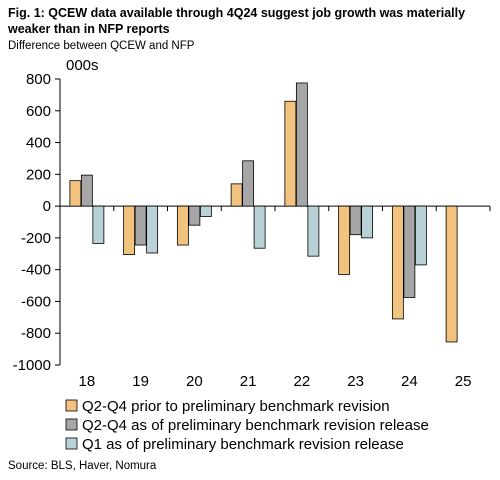 This screenshot has width=500, height=480. Describe the element at coordinates (140, 381) in the screenshot. I see `x-tick-label: 19` at that location.